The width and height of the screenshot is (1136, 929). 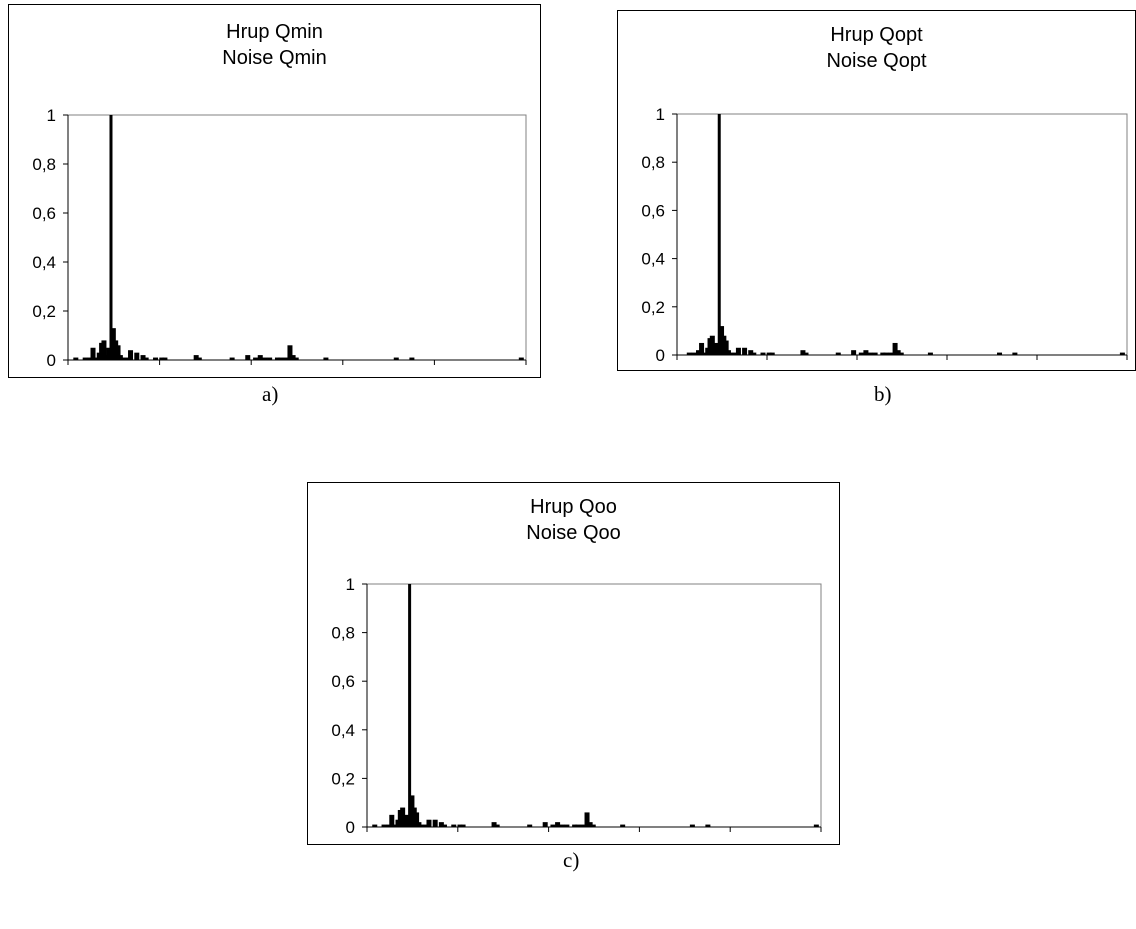 What do you see at coordinates (274, 32) in the screenshot?
I see `chart-title: Hrup Qmin` at bounding box center [274, 32].